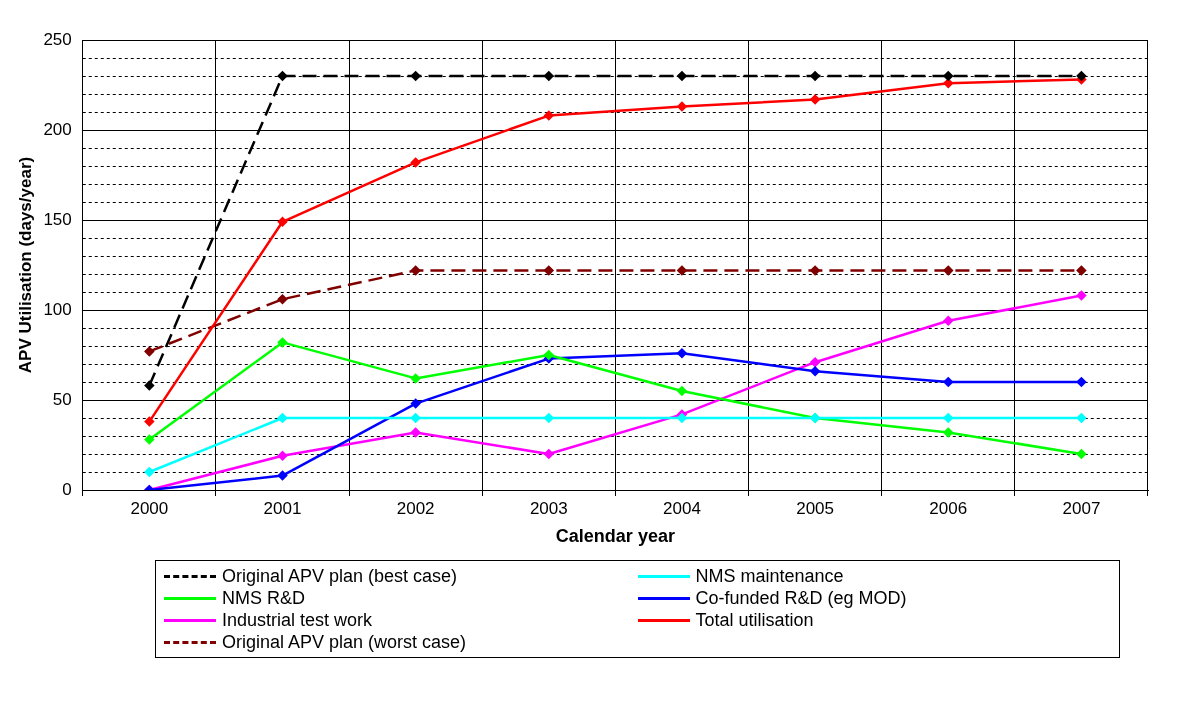 This screenshot has width=1184, height=707. What do you see at coordinates (25, 265) in the screenshot?
I see `y-axis-title: APV Utilisation (days/year)` at bounding box center [25, 265].